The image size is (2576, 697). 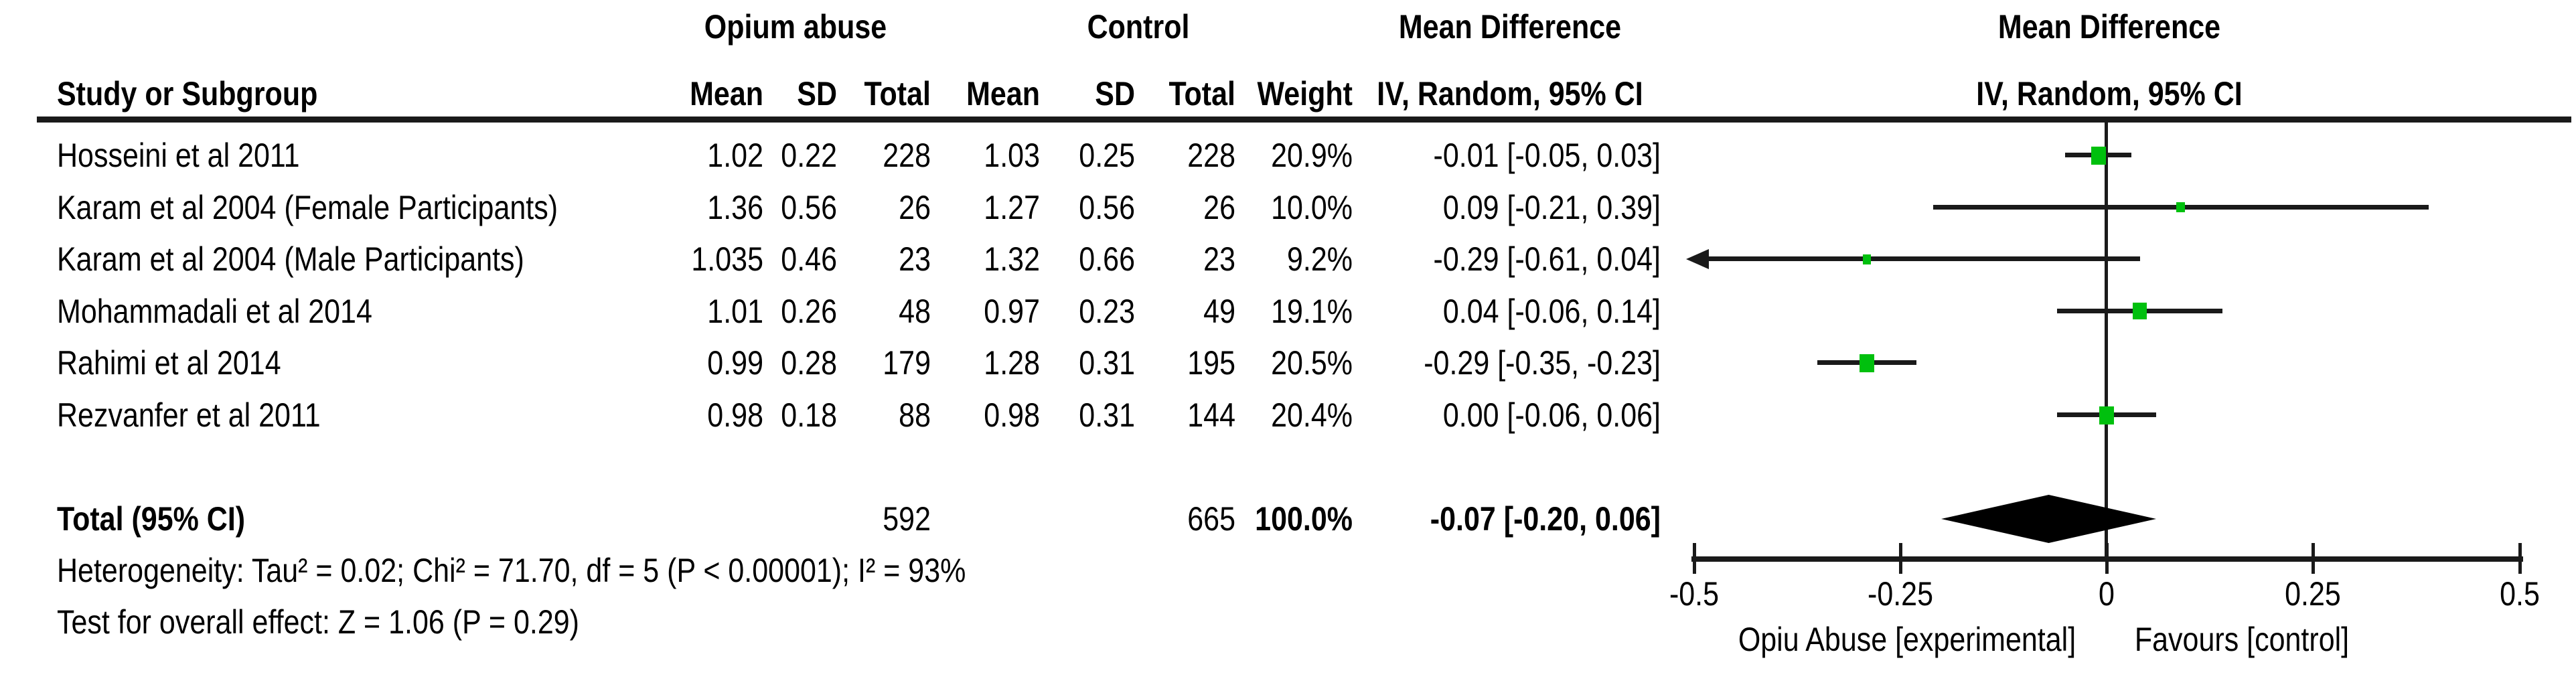 I want to click on cell-mean2: 1.28, so click(x=1012, y=363).